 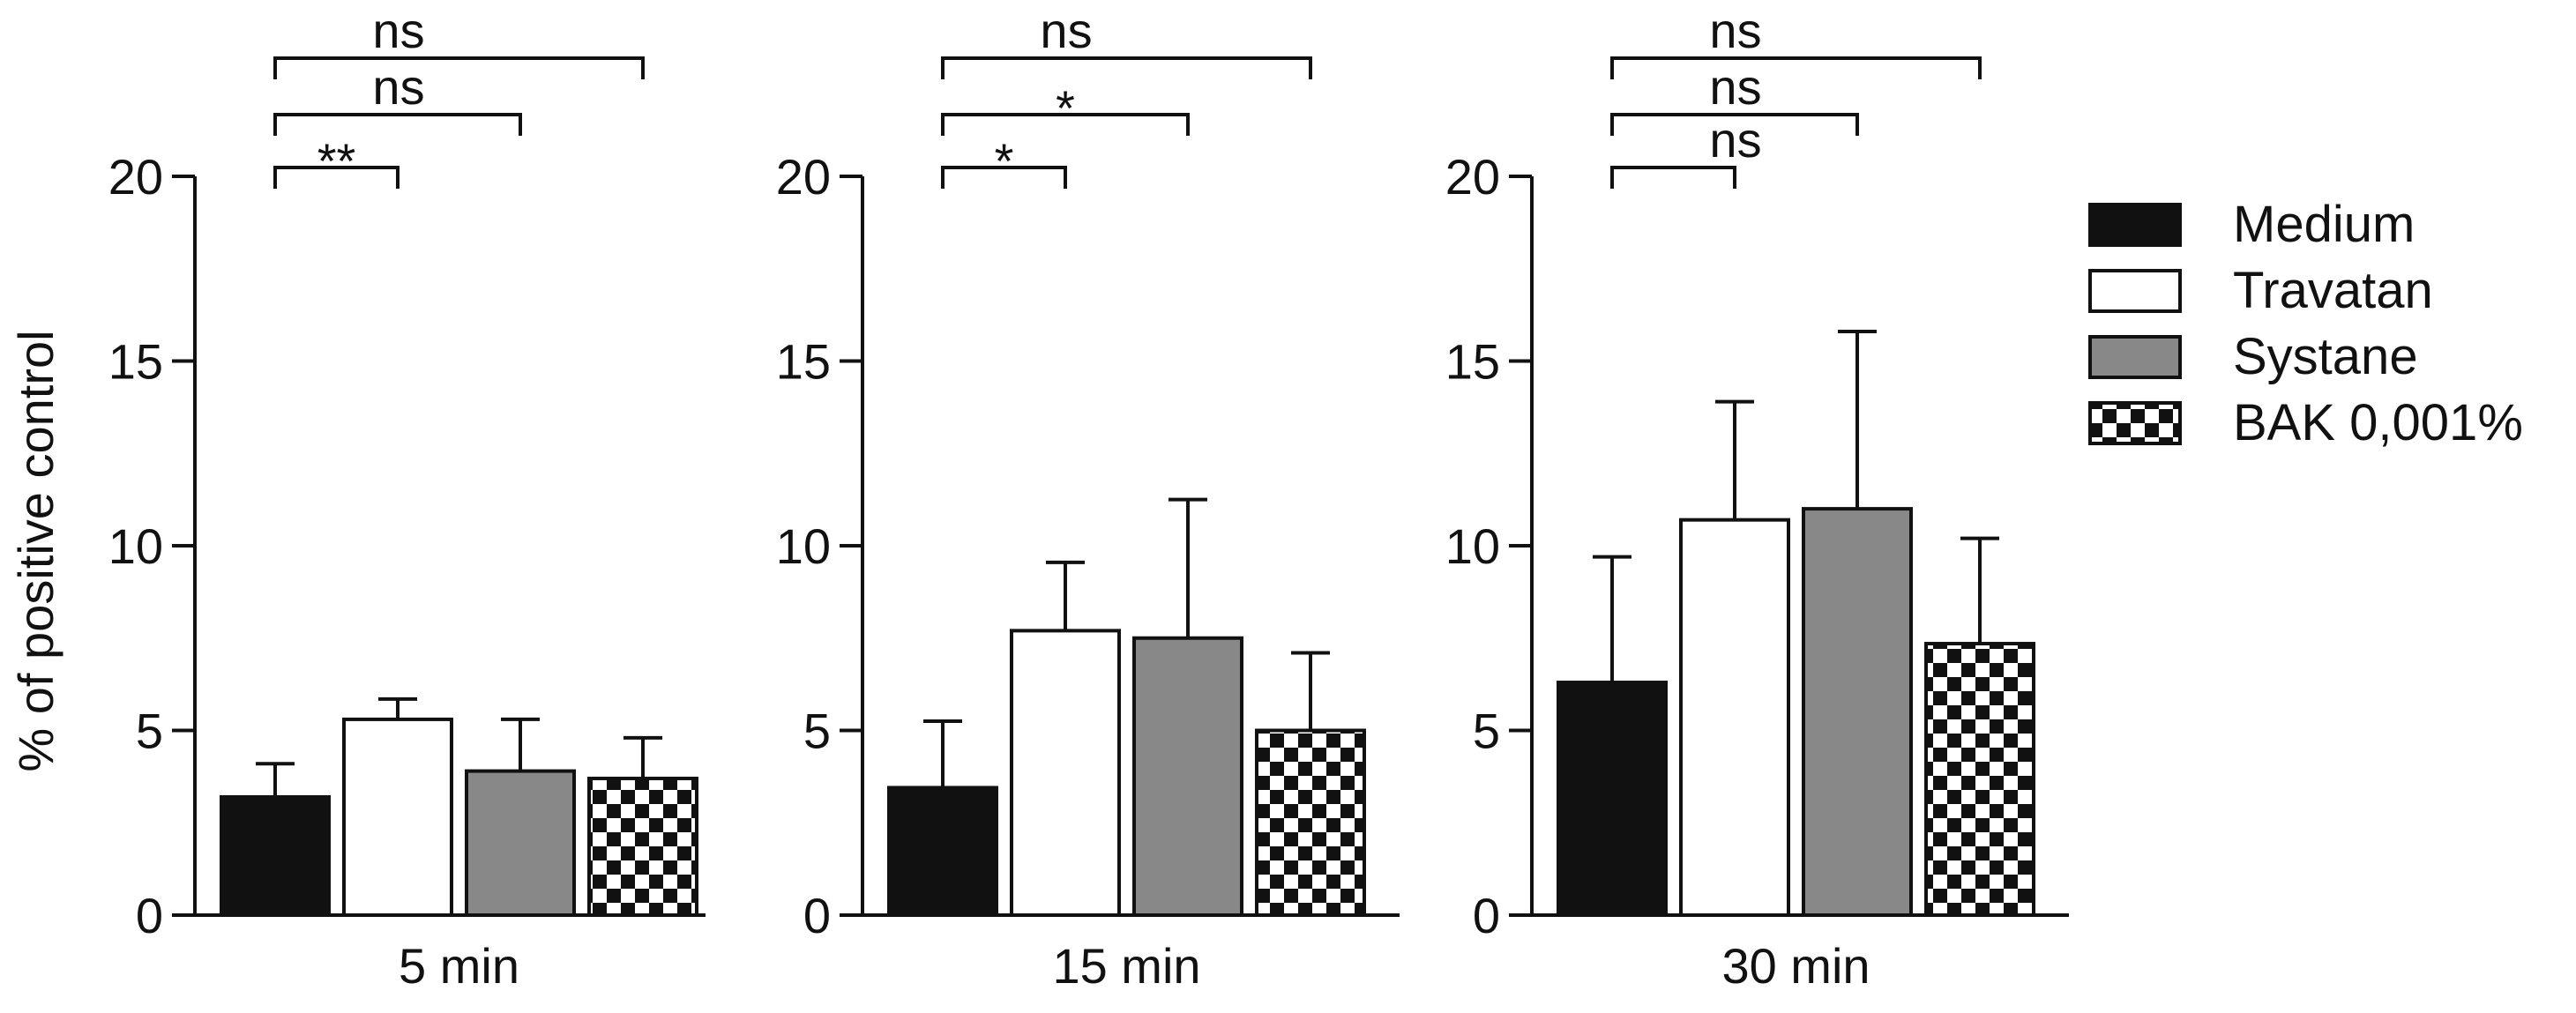 What do you see at coordinates (459, 966) in the screenshot?
I see `x-axis-label: 5 min` at bounding box center [459, 966].